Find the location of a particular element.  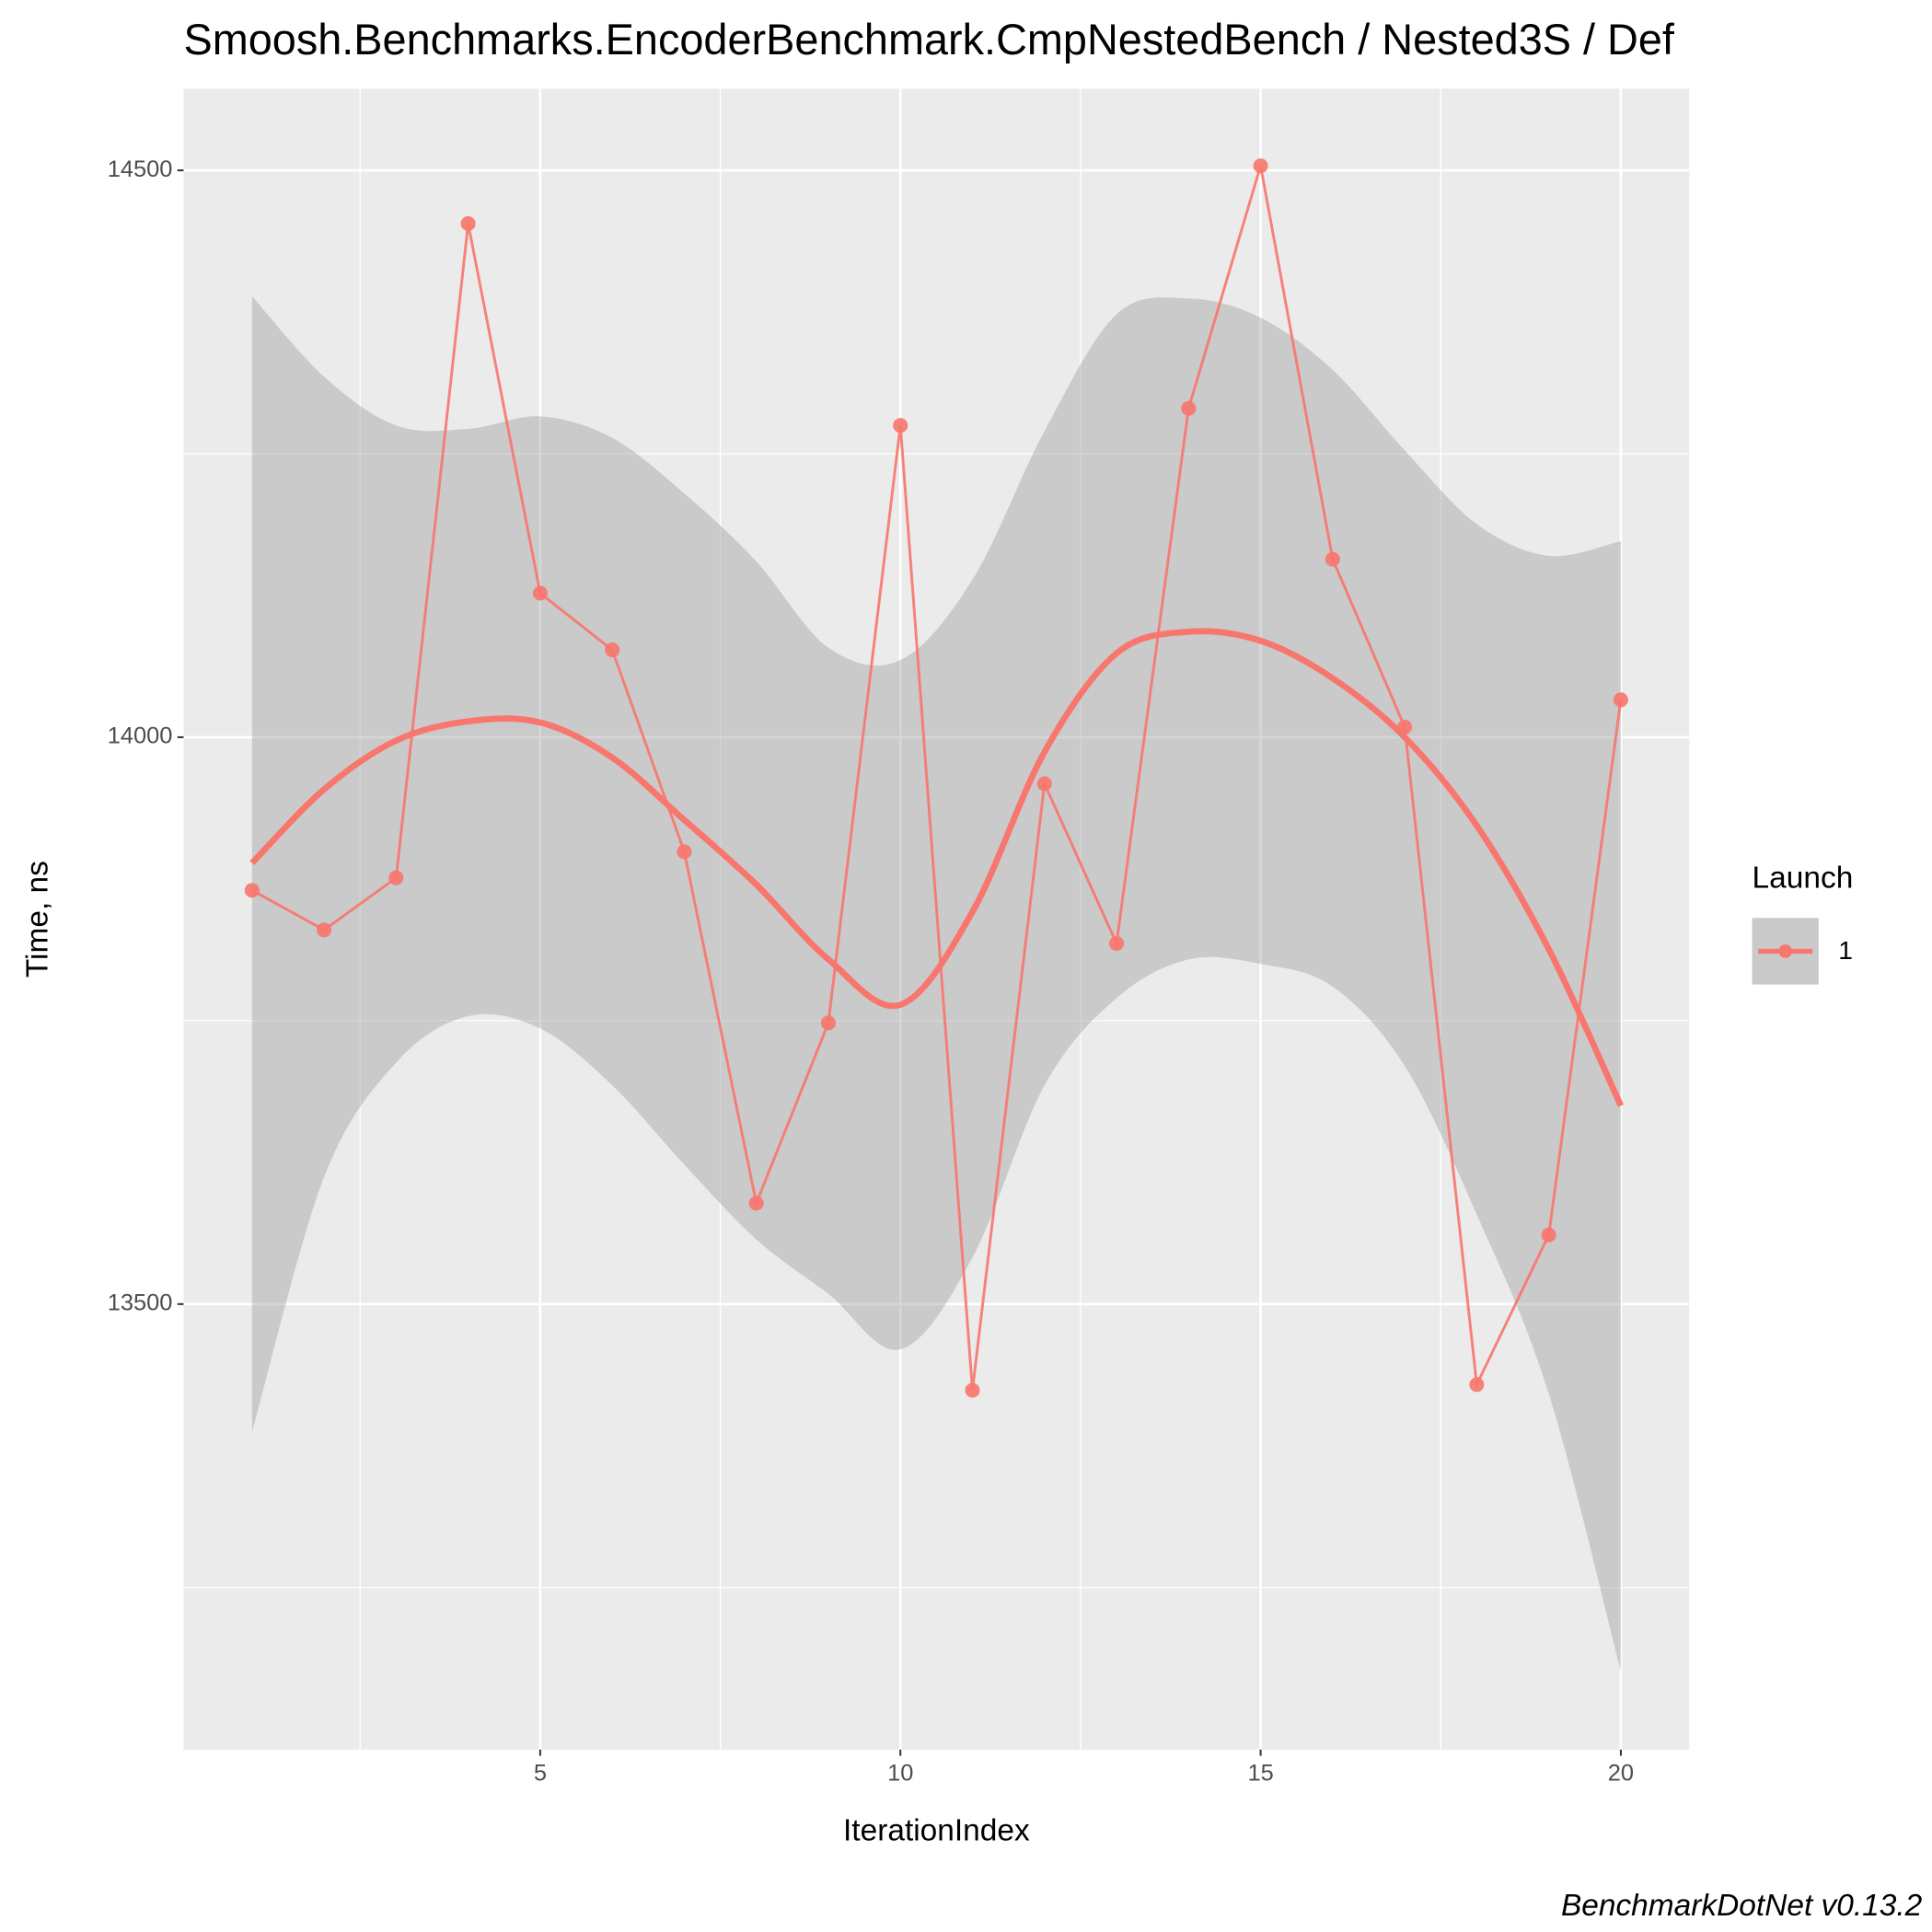

x-tick-label: 10 is located at coordinates (900, 1773).